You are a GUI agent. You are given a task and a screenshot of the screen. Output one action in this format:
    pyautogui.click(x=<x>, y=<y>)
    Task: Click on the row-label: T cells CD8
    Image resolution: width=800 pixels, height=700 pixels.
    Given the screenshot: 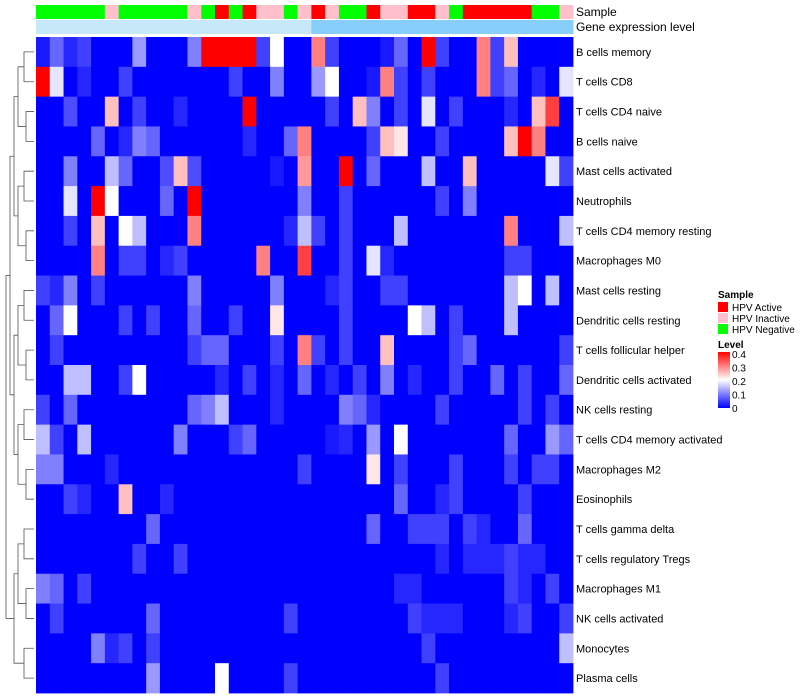 What is the action you would take?
    pyautogui.click(x=604, y=83)
    